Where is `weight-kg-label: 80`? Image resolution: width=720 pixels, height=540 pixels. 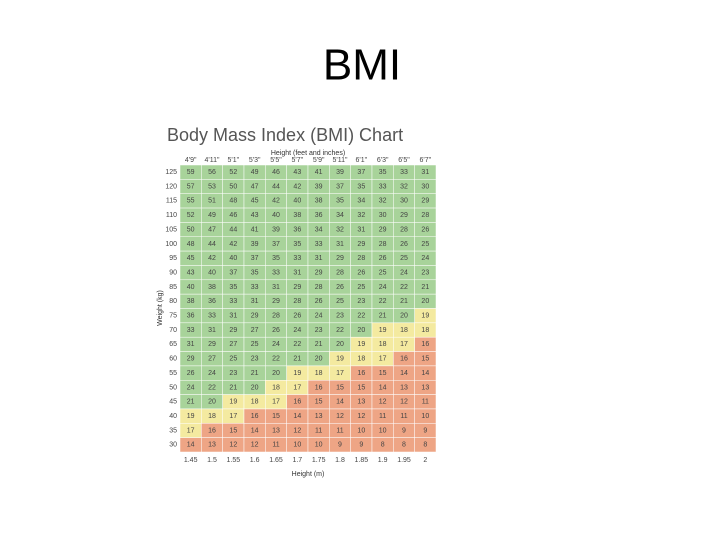
weight-kg-label: 80 is located at coordinates (173, 301).